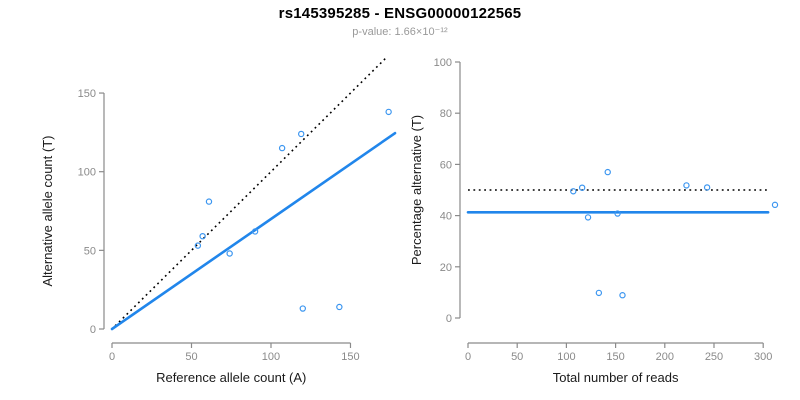 The height and width of the screenshot is (400, 800). Describe the element at coordinates (400, 32) in the screenshot. I see `figure-subtitle-pvalue: p-value: 1.66×10⁻¹²` at that location.